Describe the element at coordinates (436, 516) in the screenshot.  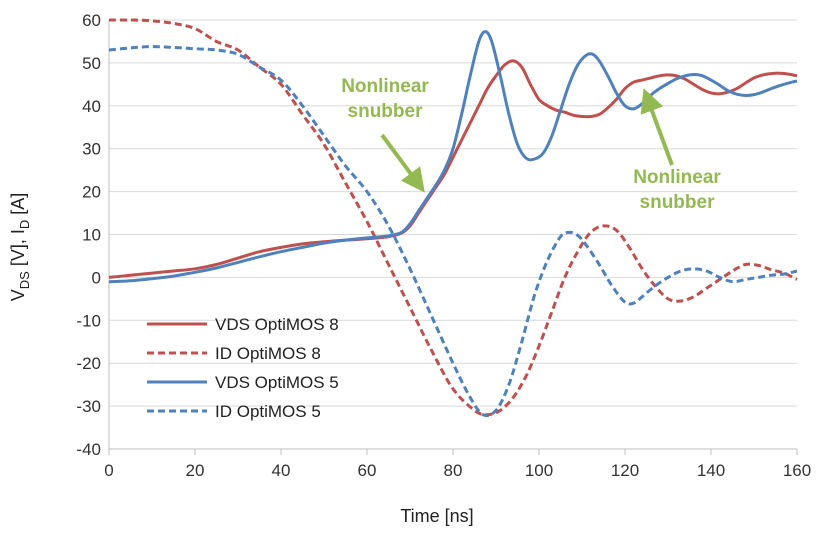
I see `x-axis-title: Time [ns]` at that location.